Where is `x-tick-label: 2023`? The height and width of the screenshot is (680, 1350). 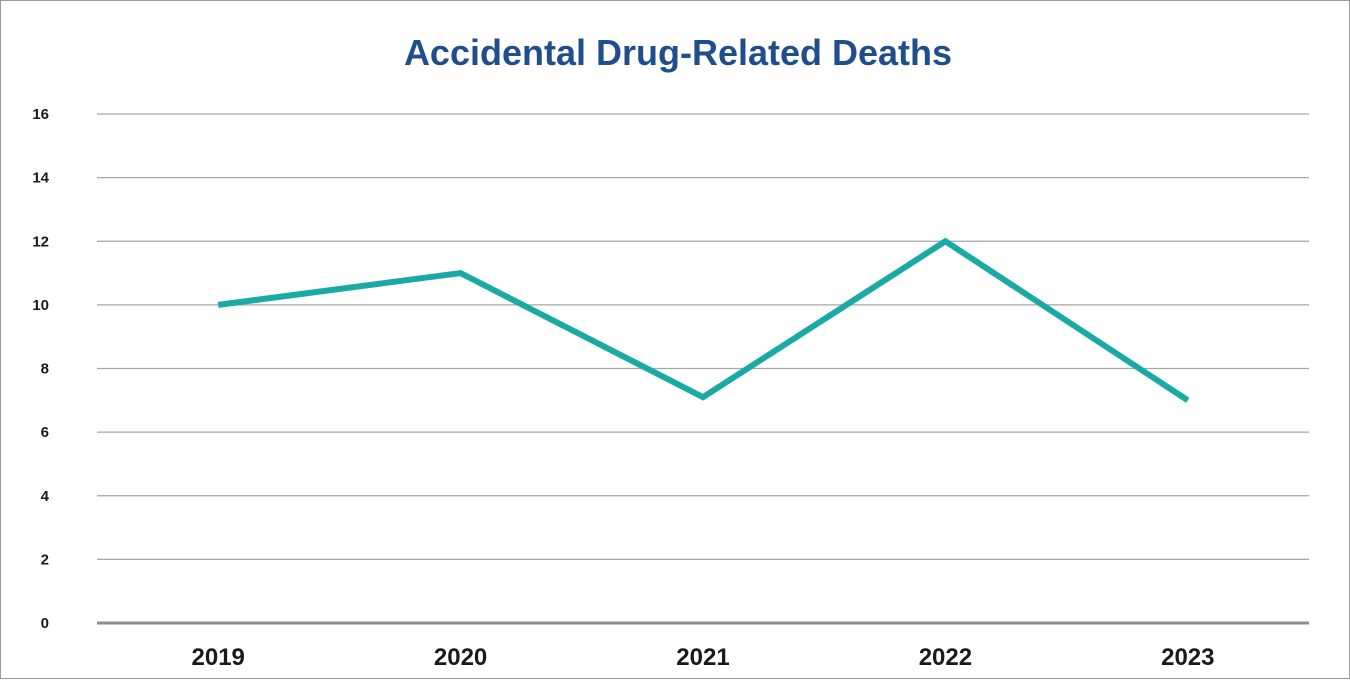
x-tick-label: 2023 is located at coordinates (1187, 657).